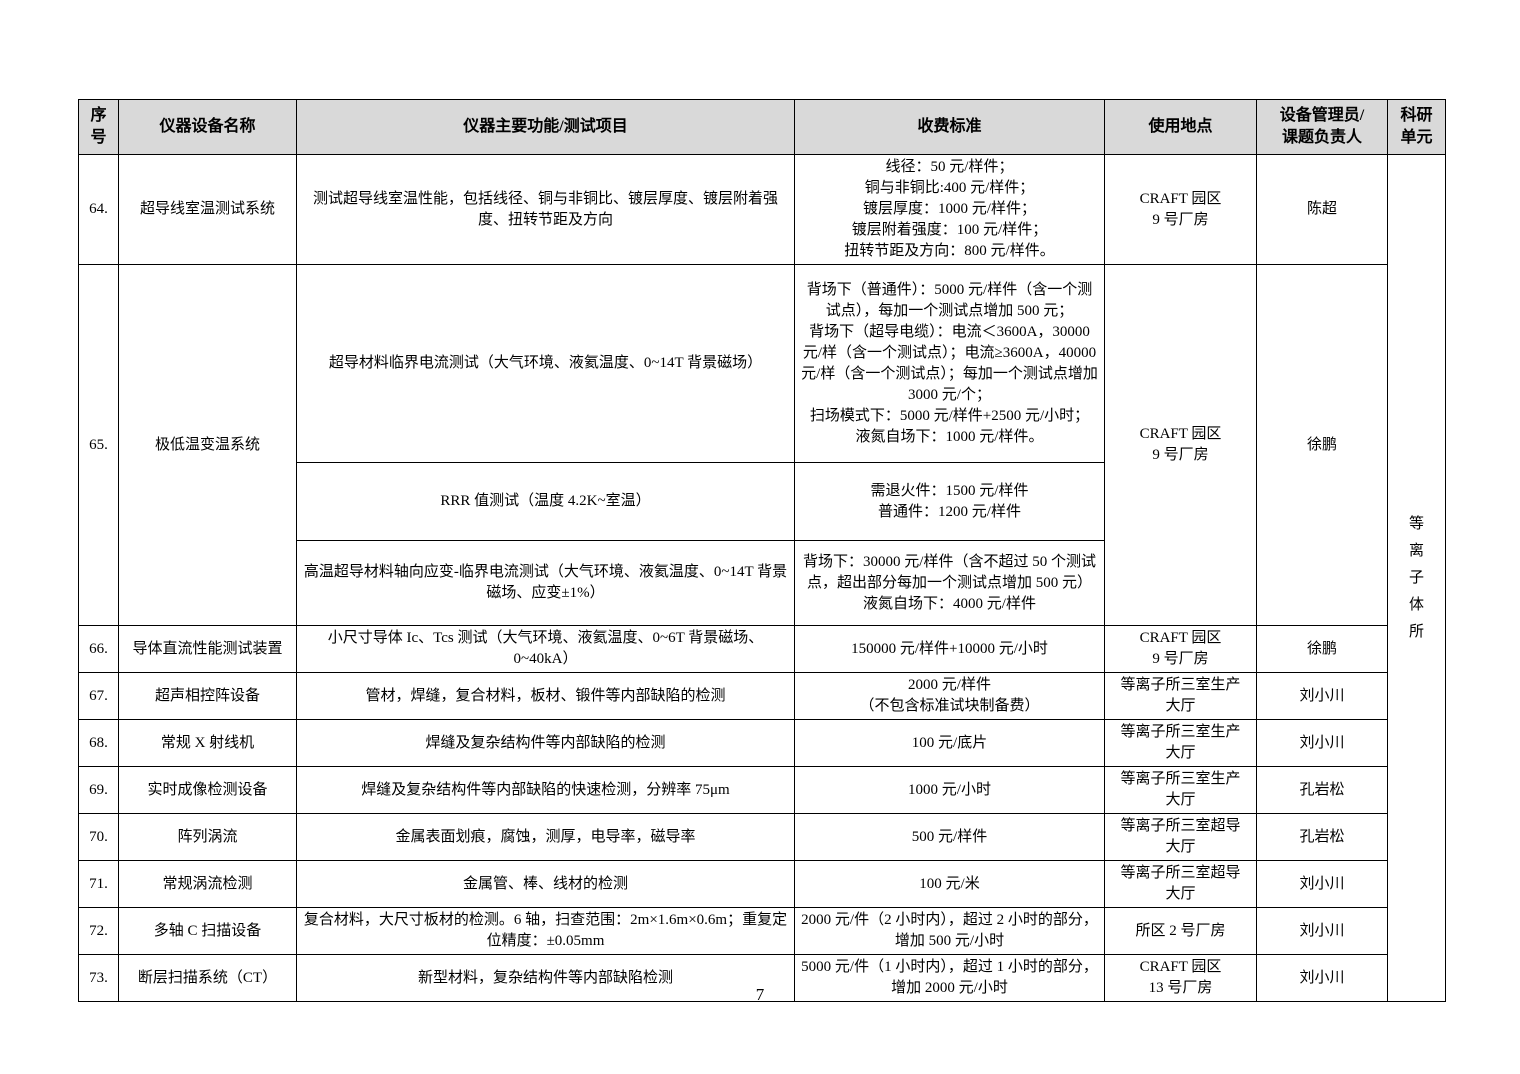 The image size is (1520, 1074). What do you see at coordinates (1322, 445) in the screenshot?
I see `cell-r65-manager: 徐鹏` at bounding box center [1322, 445].